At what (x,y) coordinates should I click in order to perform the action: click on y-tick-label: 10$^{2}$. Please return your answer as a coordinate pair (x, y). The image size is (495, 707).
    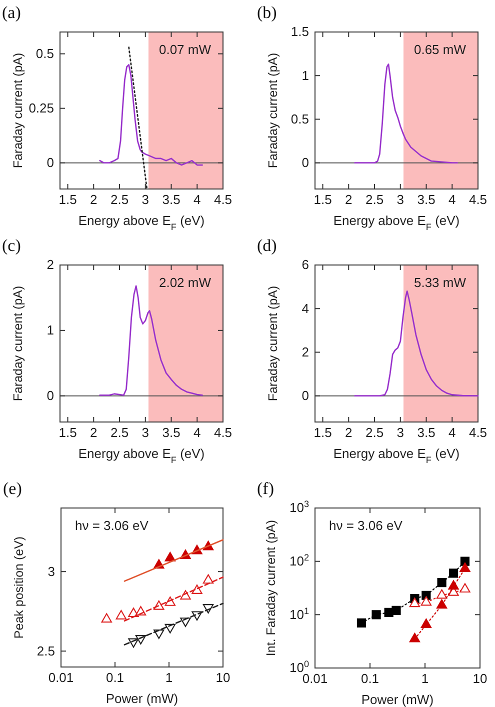
    Looking at the image, I should click on (299, 560).